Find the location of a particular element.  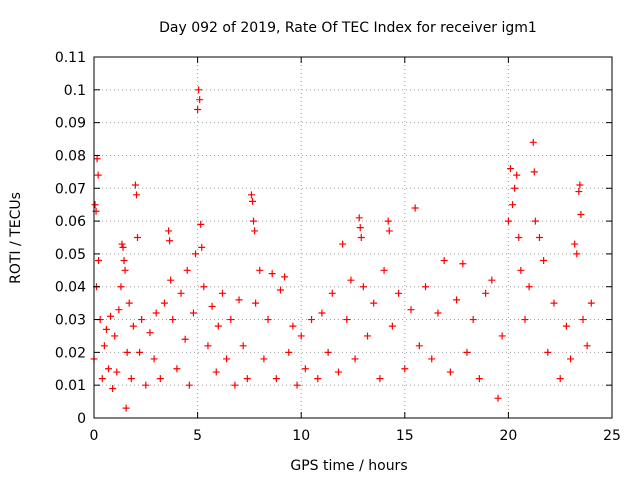

x-tick-label: 25 is located at coordinates (612, 436).